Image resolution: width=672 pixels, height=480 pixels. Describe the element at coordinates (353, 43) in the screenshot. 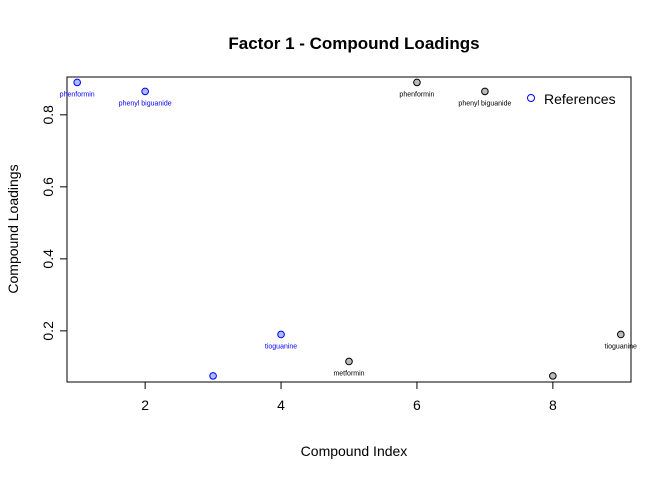

I see `chart-title: Factor 1 - Compound Loadings` at that location.